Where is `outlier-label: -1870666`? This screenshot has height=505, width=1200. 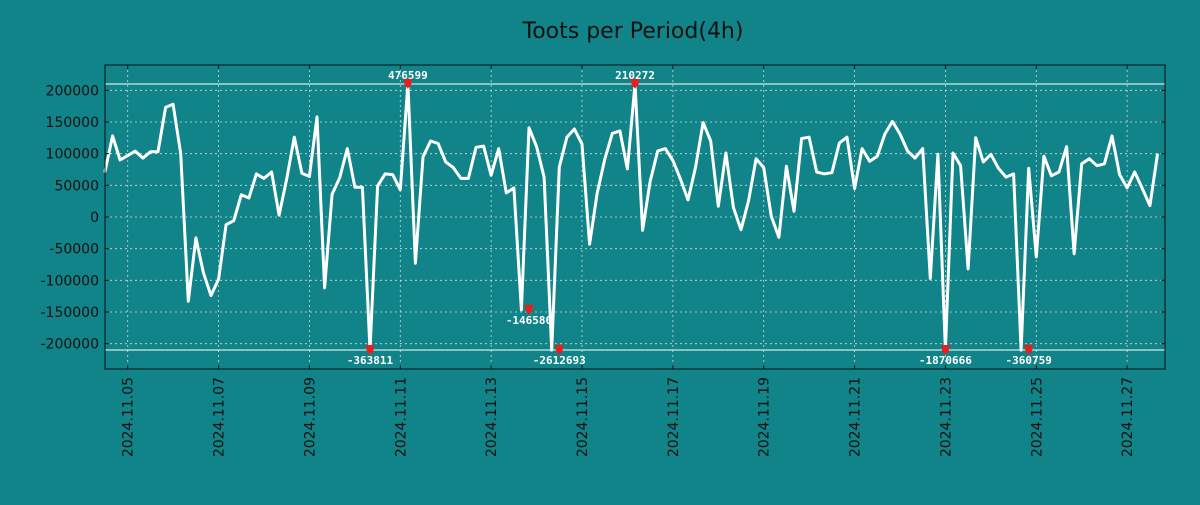
outlier-label: -1870666 is located at coordinates (945, 360).